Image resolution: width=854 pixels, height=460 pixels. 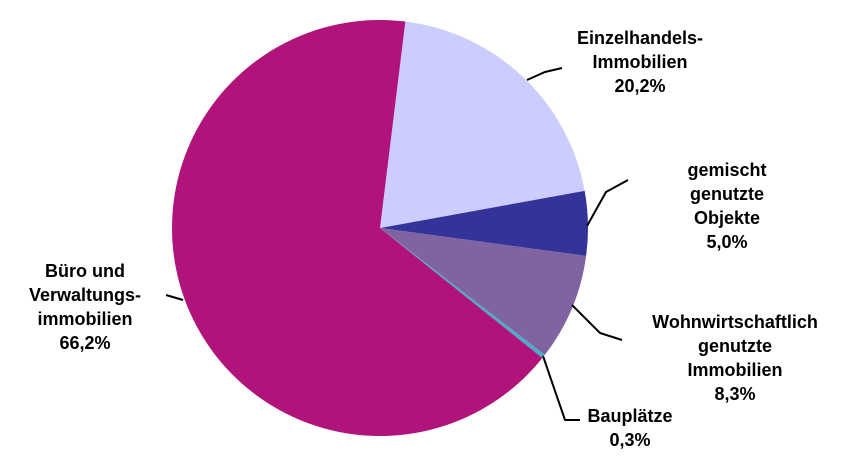 What do you see at coordinates (630, 416) in the screenshot?
I see `category-label: Bauplätze` at bounding box center [630, 416].